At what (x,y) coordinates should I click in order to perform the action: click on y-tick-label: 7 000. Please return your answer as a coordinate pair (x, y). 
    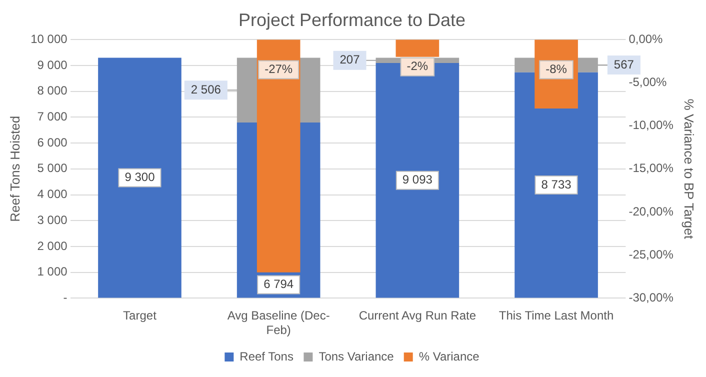
    Looking at the image, I should click on (52, 116).